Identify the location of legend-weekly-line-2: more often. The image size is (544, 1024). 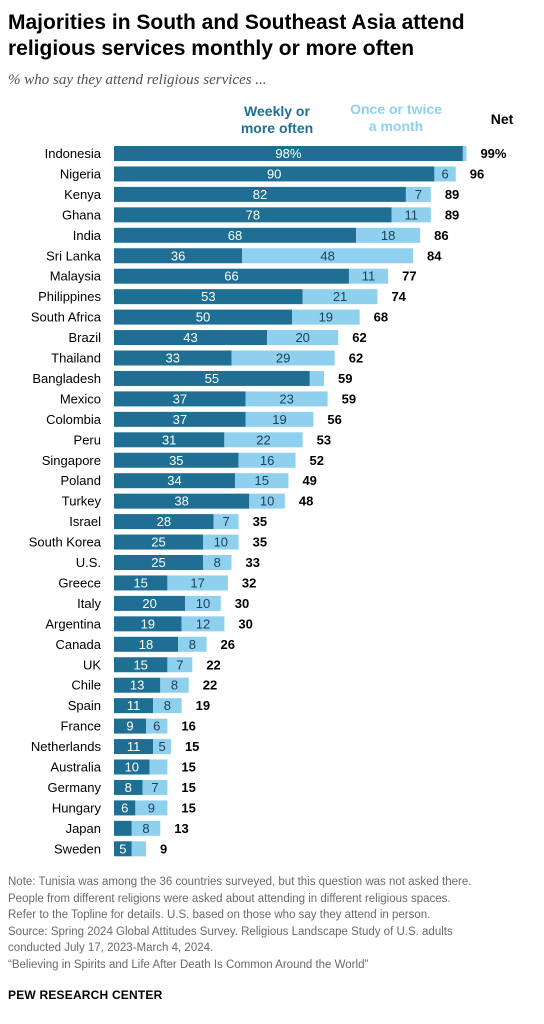
(277, 128).